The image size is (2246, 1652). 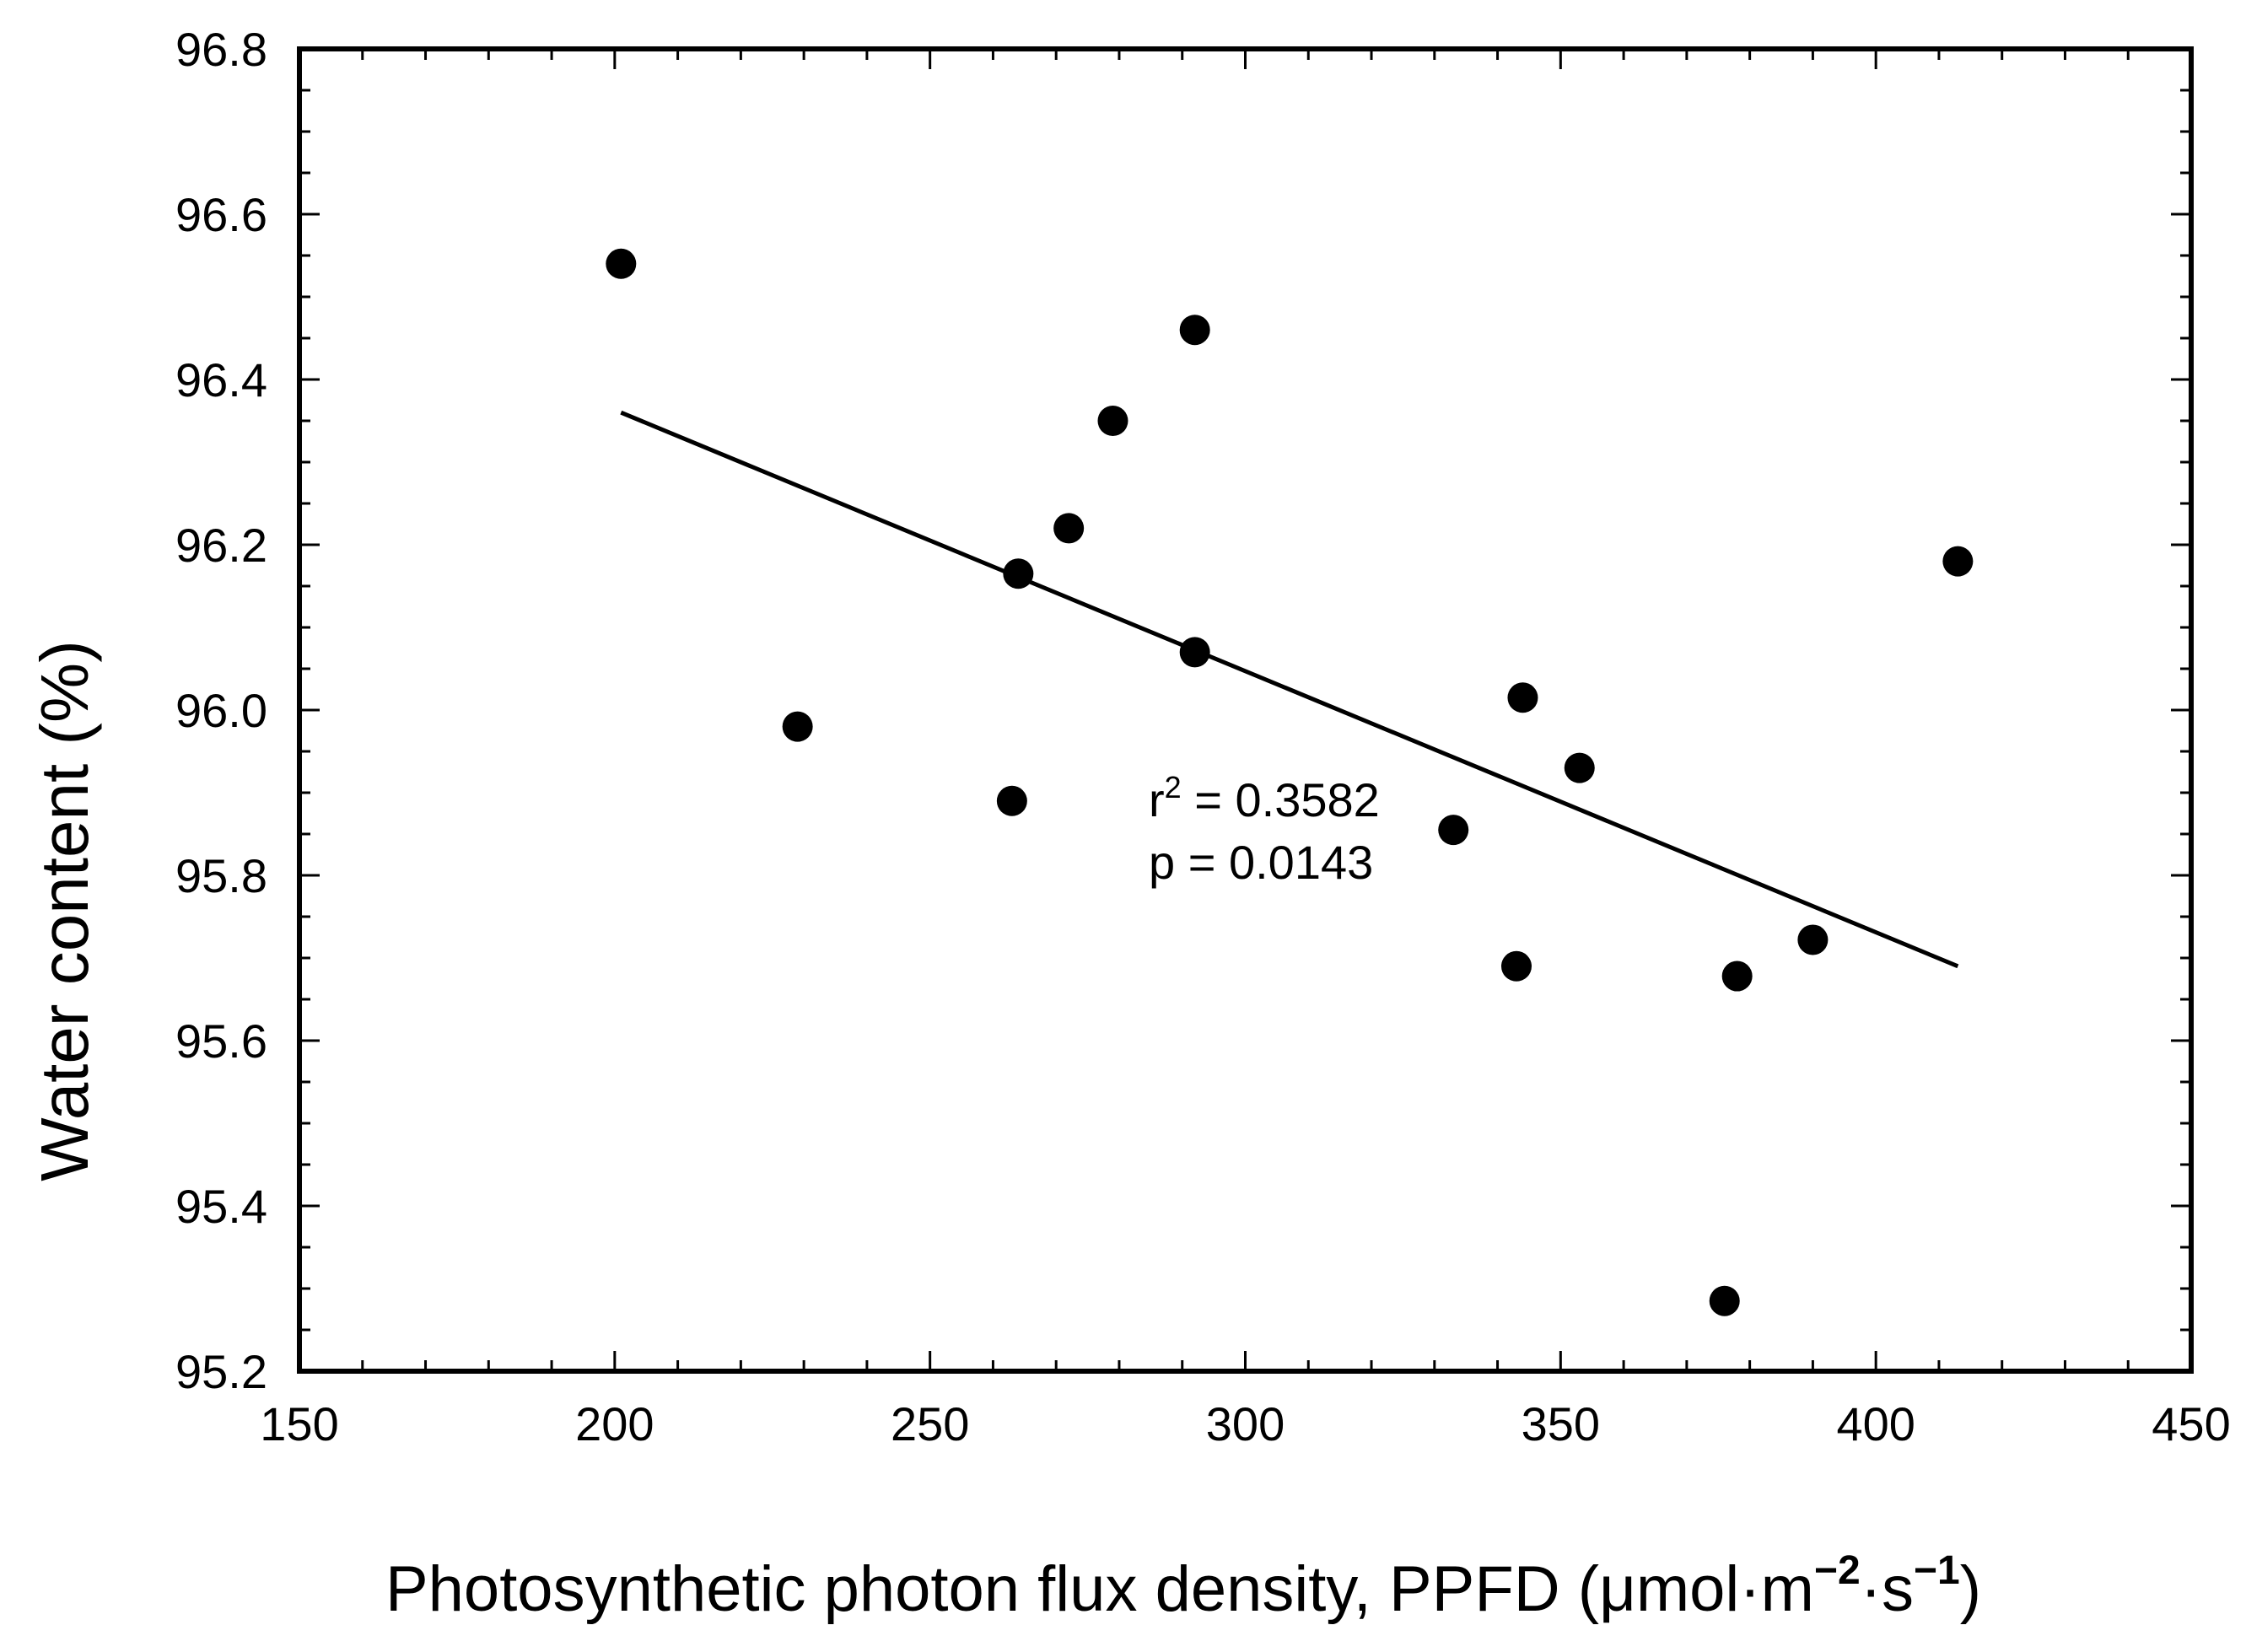 I want to click on x-axis-title-end: ), so click(x=1970, y=1589).